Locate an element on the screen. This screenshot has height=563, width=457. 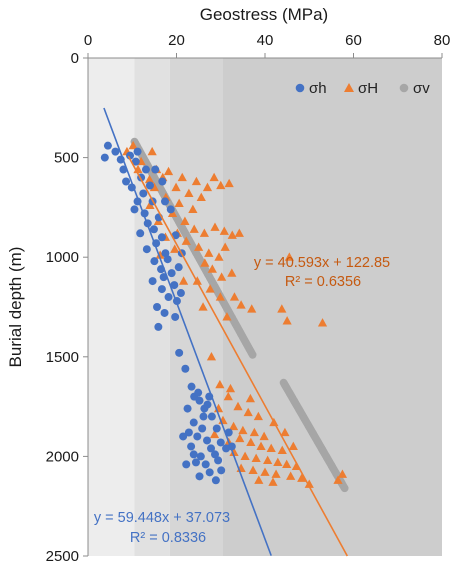
y-tick-label: 2500 is located at coordinates (62, 555).